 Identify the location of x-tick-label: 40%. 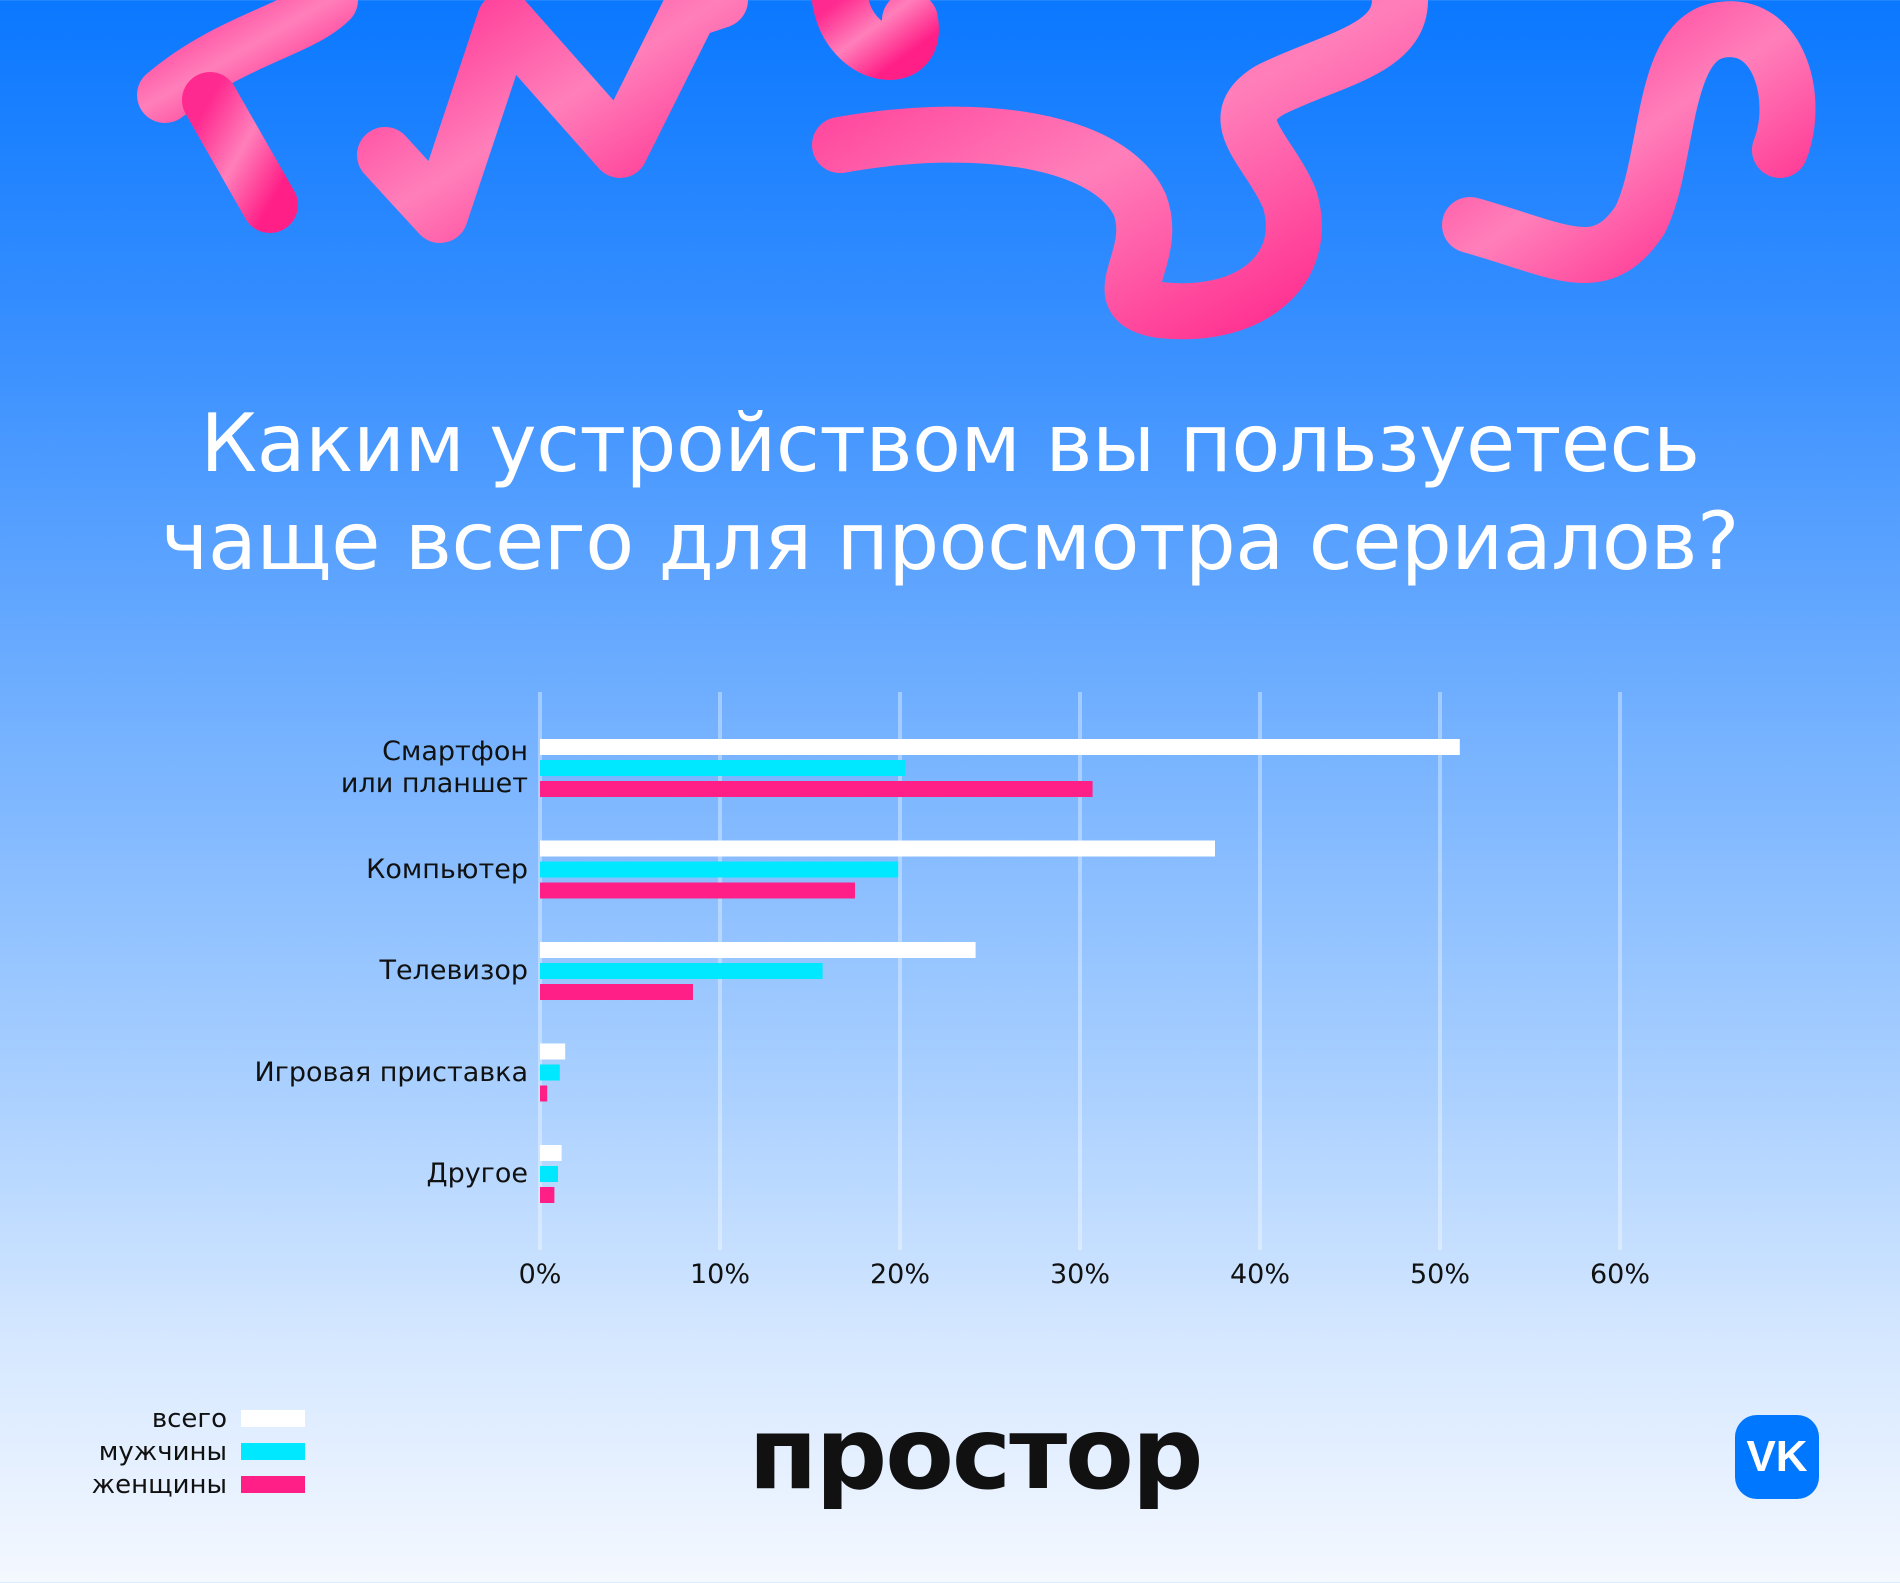
(1260, 1274).